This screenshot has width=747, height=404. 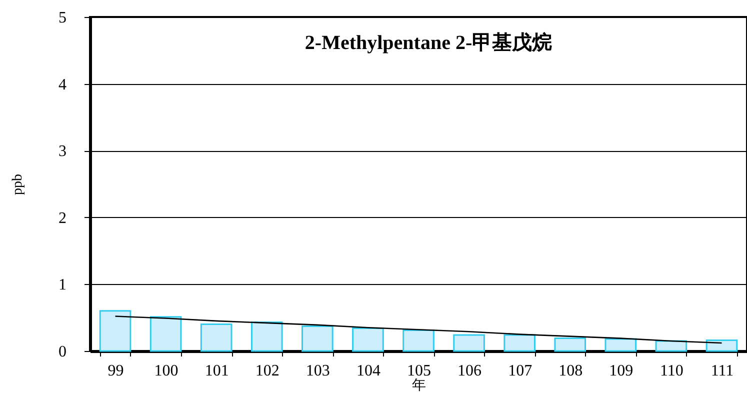 I want to click on text: 2-Methylpentane 2-甲基戊烷, so click(x=428, y=42).